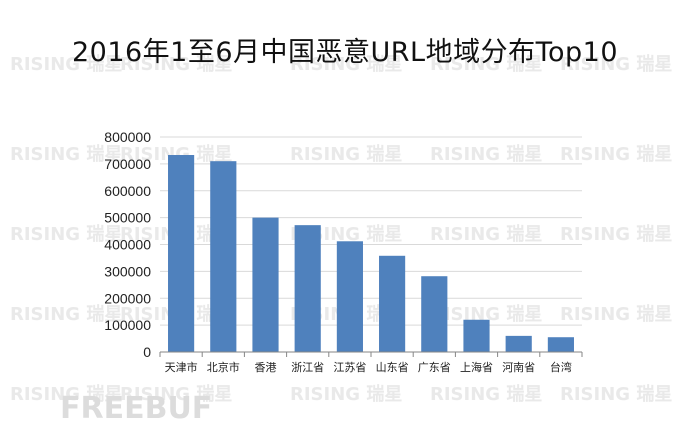  Describe the element at coordinates (266, 367) in the screenshot. I see `x-tick-label: 香港` at that location.